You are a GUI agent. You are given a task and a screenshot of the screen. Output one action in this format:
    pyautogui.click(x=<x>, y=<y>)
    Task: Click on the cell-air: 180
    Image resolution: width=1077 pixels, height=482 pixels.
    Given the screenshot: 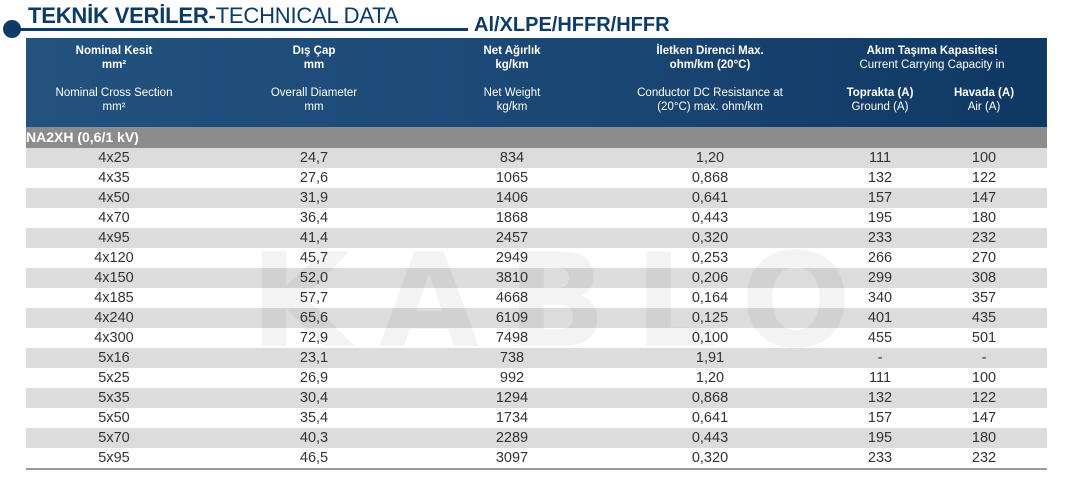 What is the action you would take?
    pyautogui.click(x=984, y=438)
    